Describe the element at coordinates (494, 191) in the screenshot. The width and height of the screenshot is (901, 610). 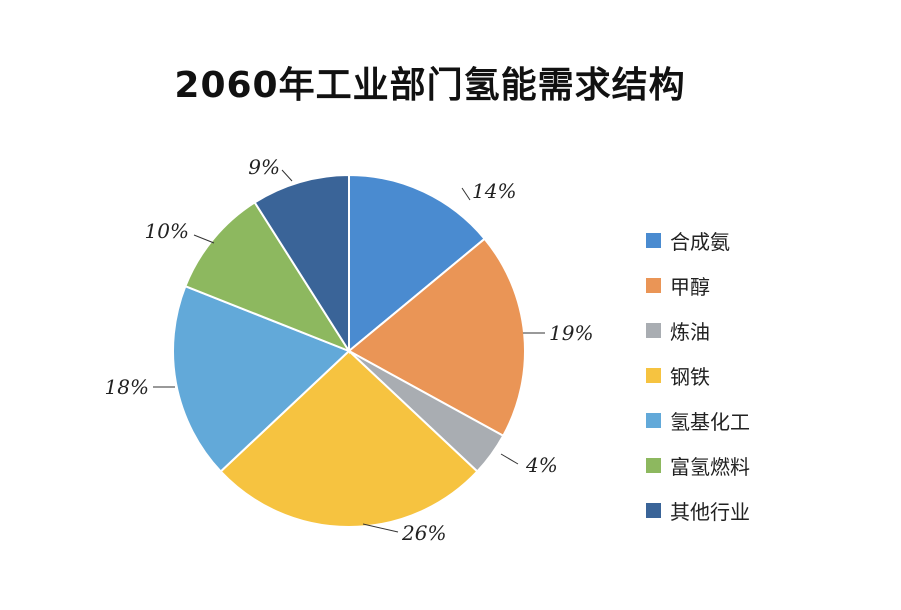
I see `data-label-1: 14%` at that location.